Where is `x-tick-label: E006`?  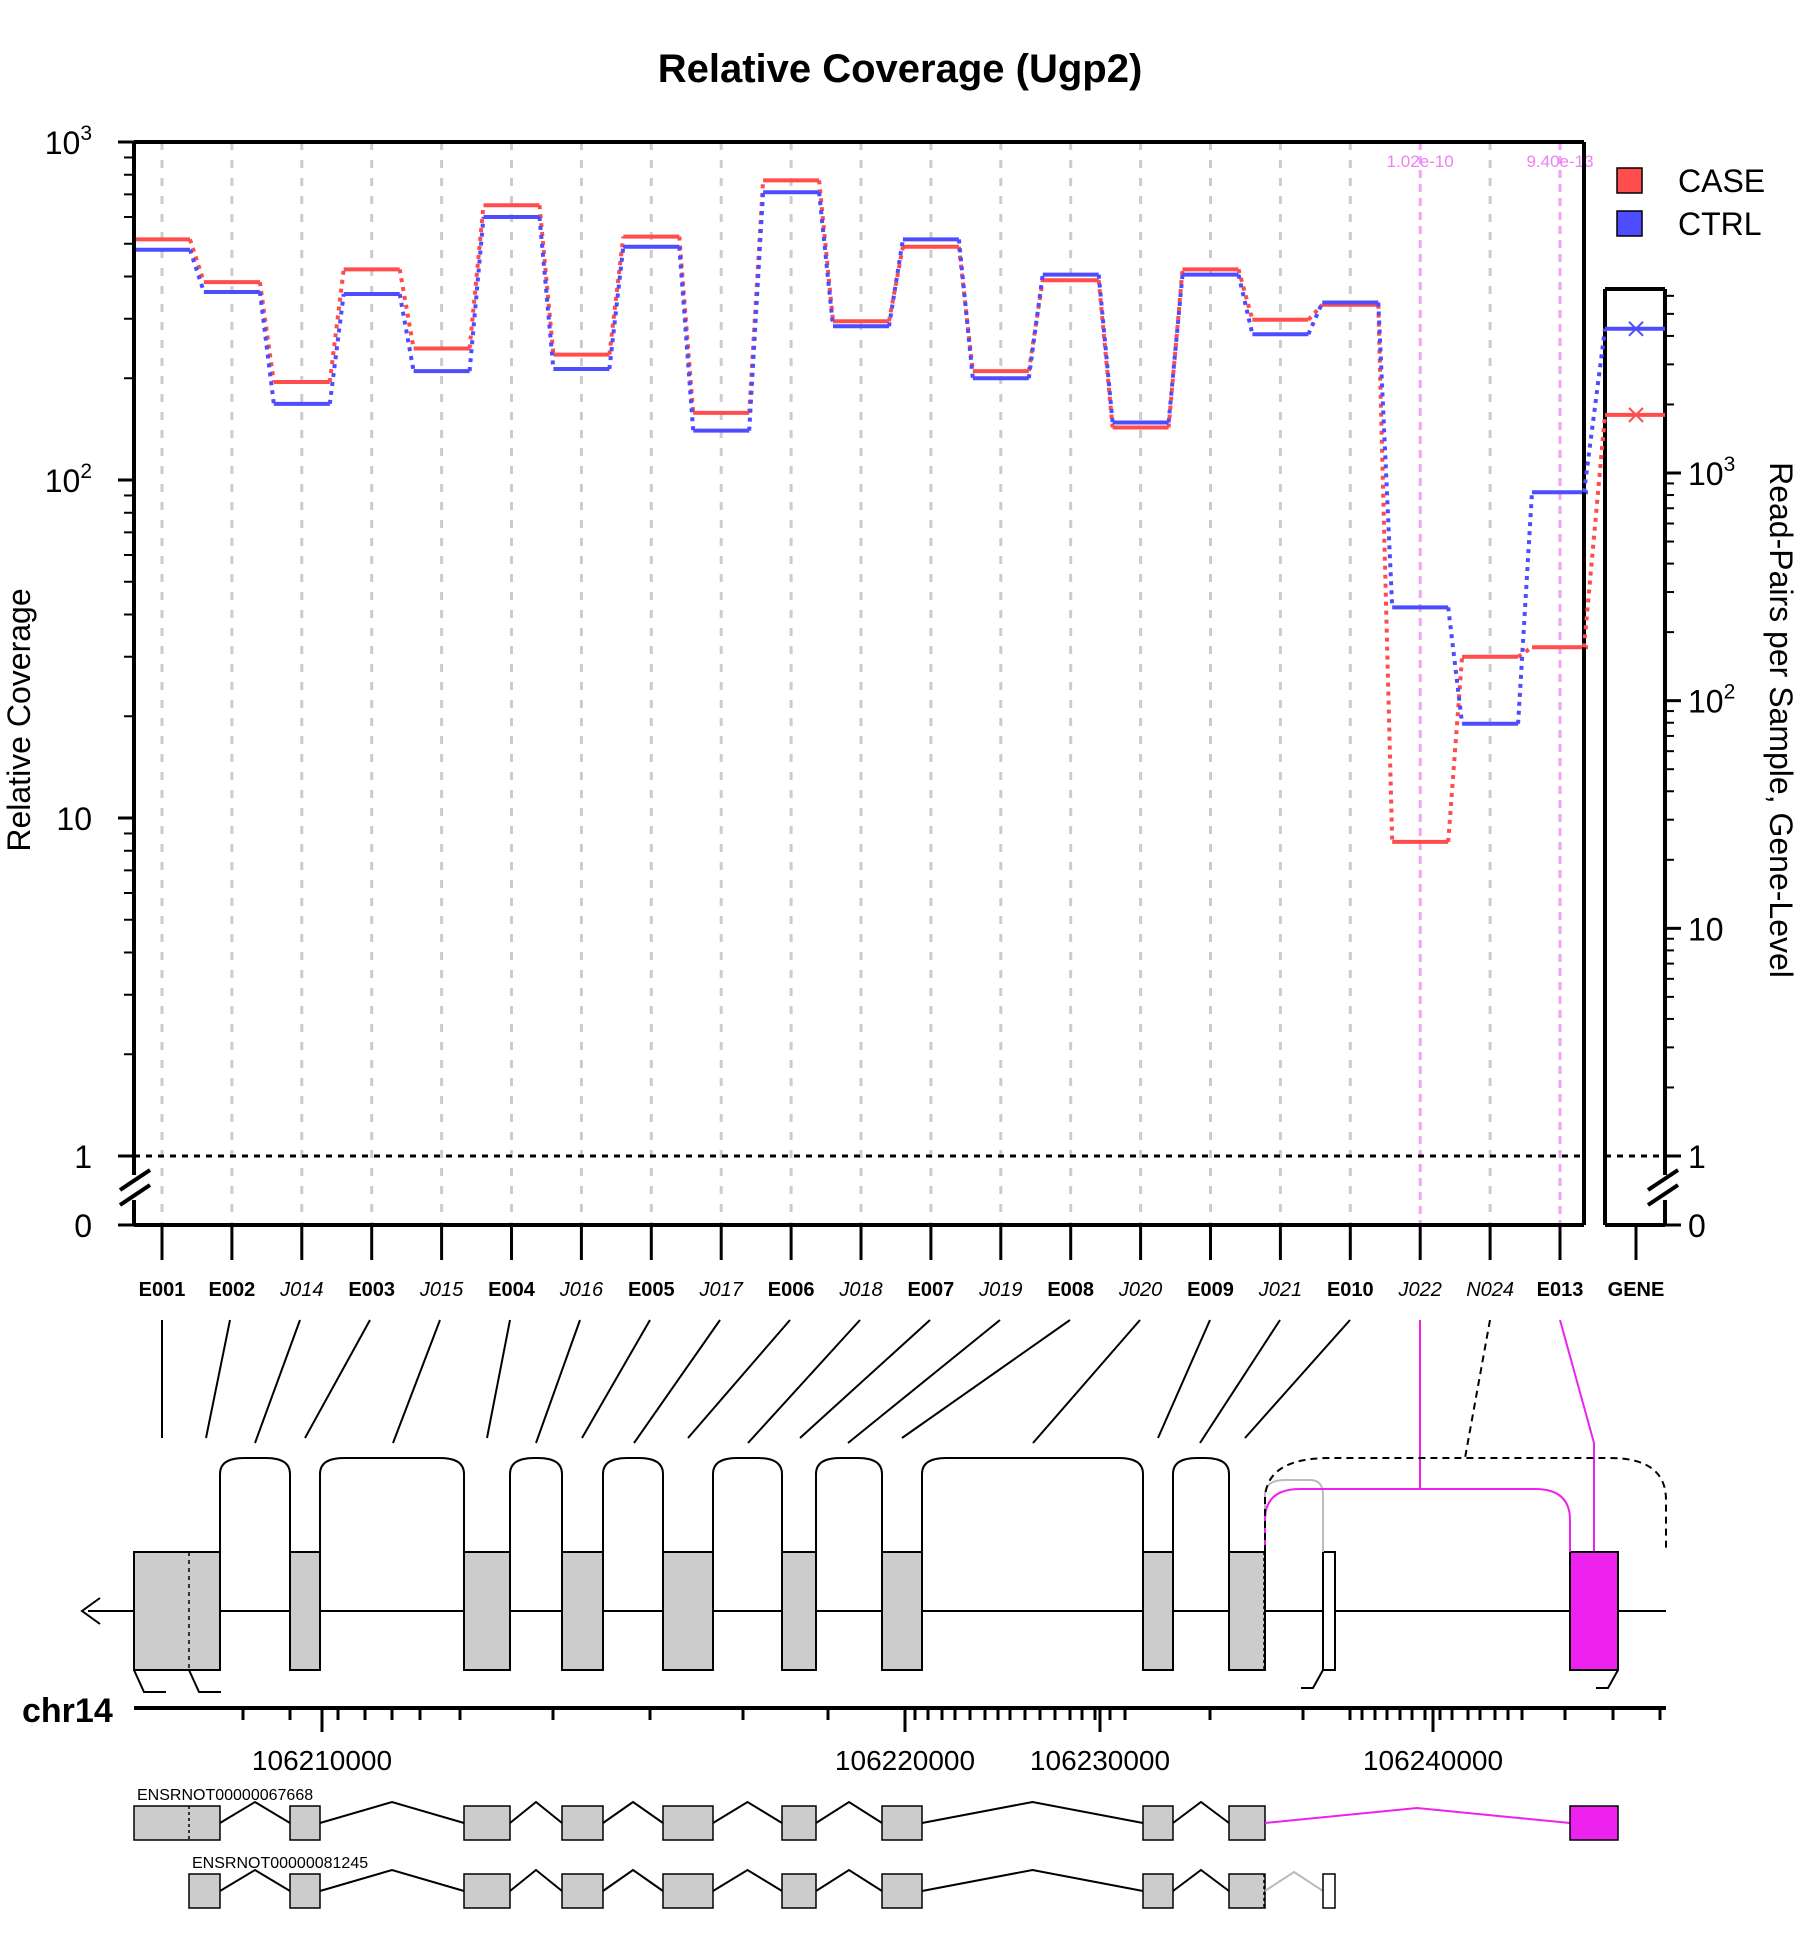 x-tick-label: E006 is located at coordinates (791, 1290).